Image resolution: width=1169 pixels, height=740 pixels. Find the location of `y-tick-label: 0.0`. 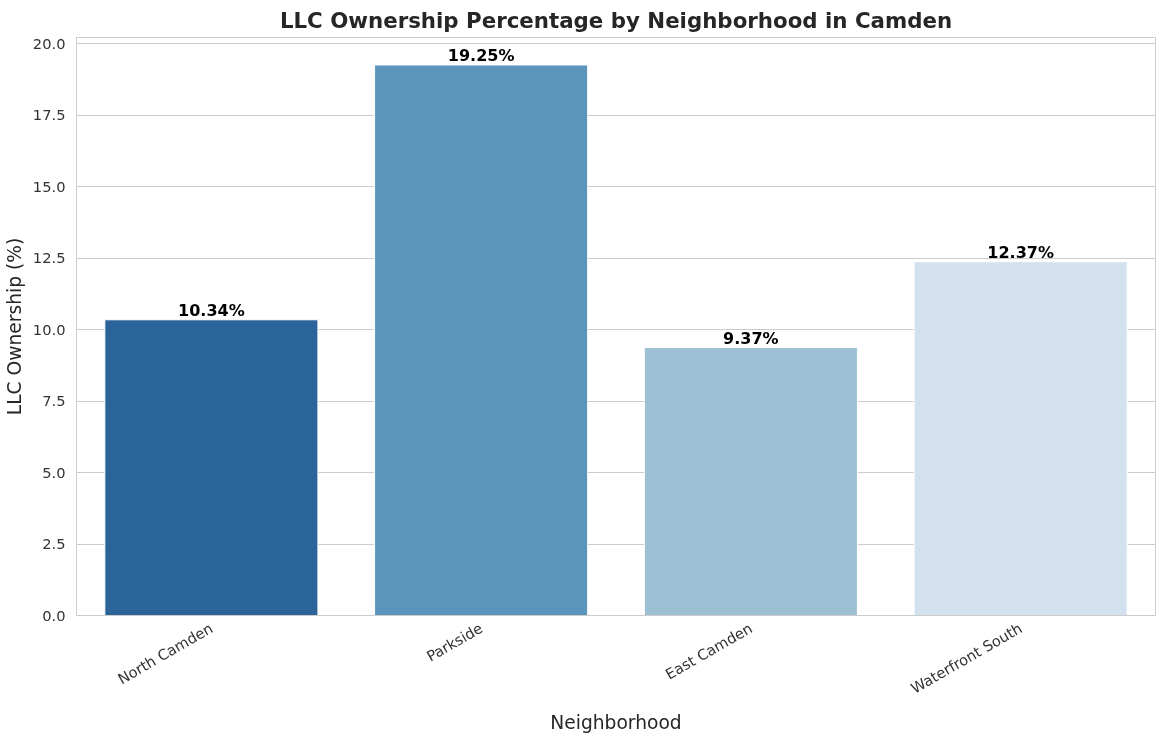

y-tick-label: 0.0 is located at coordinates (54, 615).